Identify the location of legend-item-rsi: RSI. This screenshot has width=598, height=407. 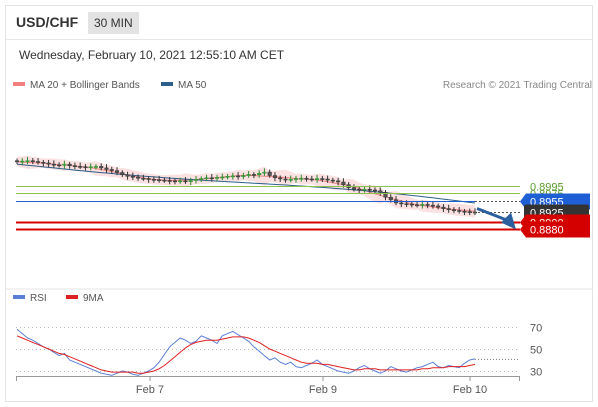
(30, 298).